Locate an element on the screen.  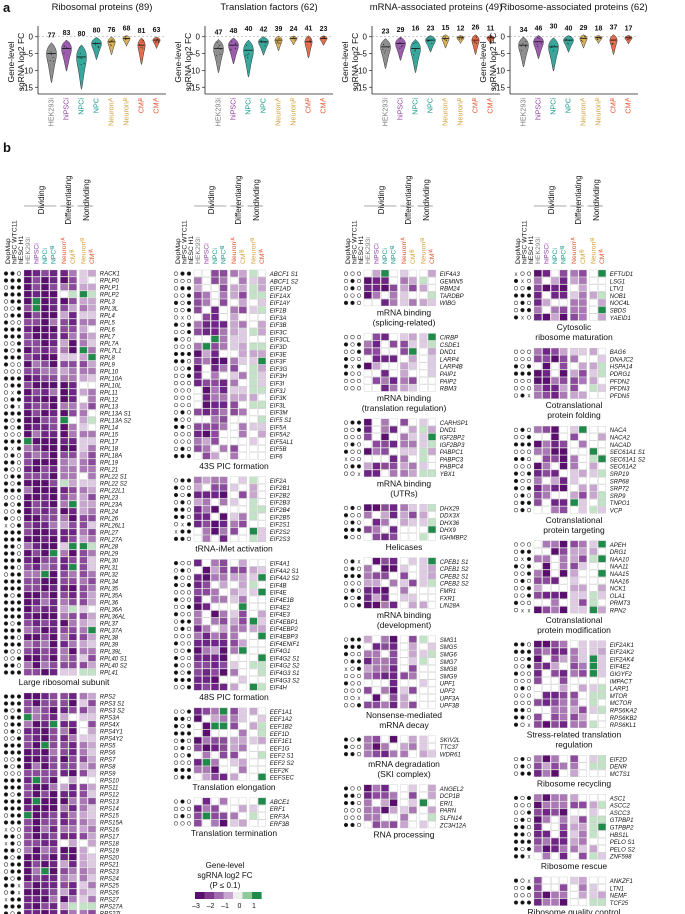
y-tick-label: 0 is located at coordinates (503, 37).